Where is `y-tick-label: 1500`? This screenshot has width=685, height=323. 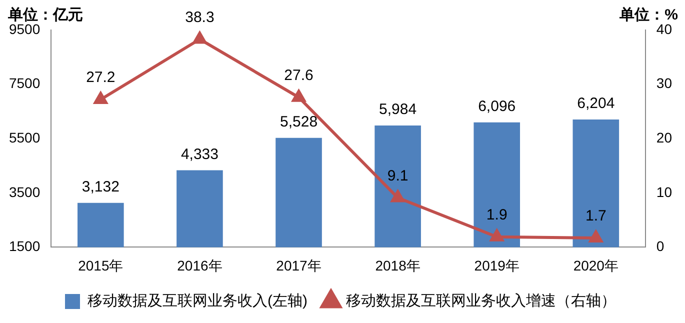 y-tick-label: 1500 is located at coordinates (24, 246).